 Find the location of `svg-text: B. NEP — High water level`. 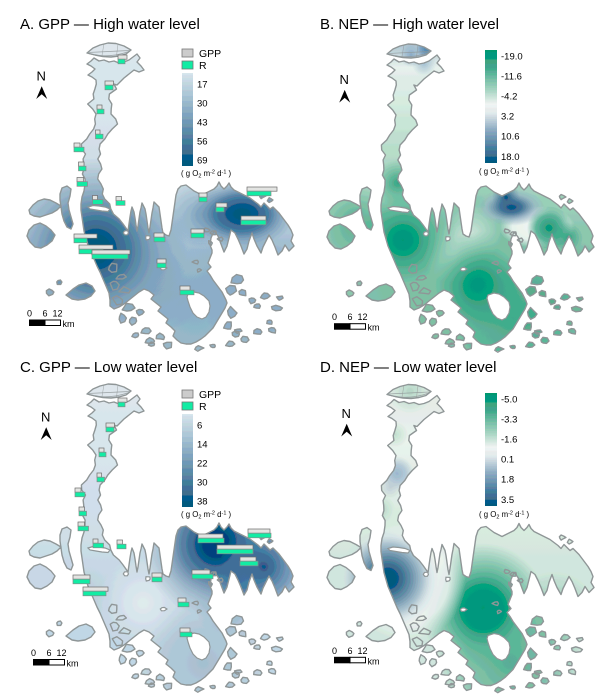

svg-text: B. NEP — High water level is located at coordinates (409, 24).